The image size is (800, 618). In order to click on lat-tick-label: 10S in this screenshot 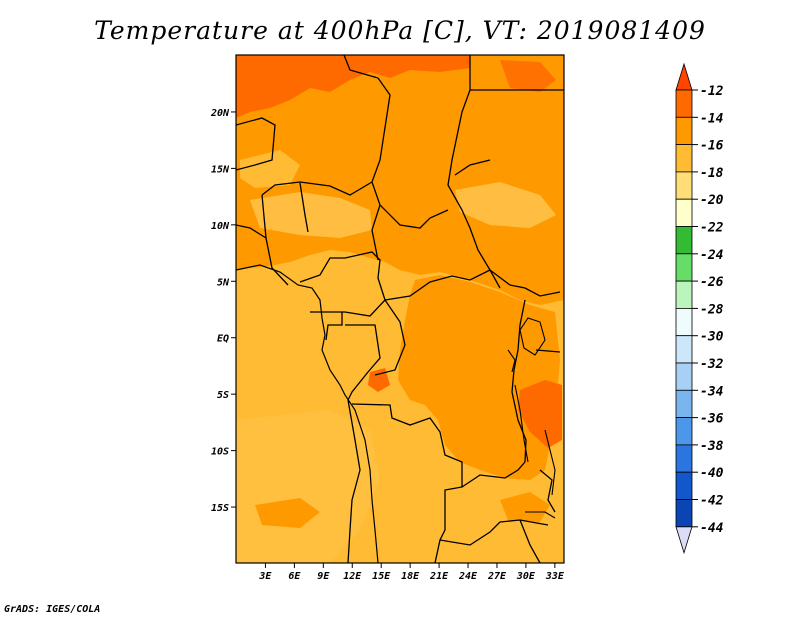, I will do `click(220, 452)`.